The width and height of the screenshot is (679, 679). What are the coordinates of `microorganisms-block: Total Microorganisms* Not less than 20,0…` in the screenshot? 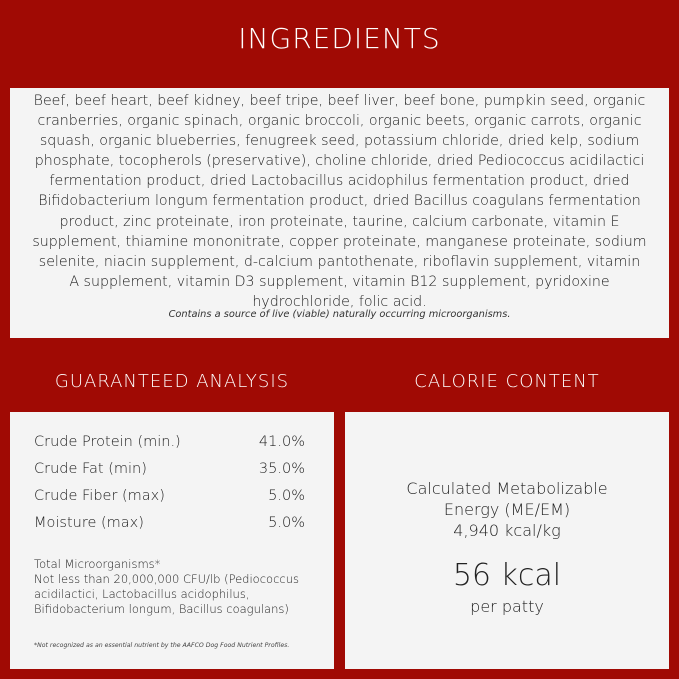 It's located at (179, 587).